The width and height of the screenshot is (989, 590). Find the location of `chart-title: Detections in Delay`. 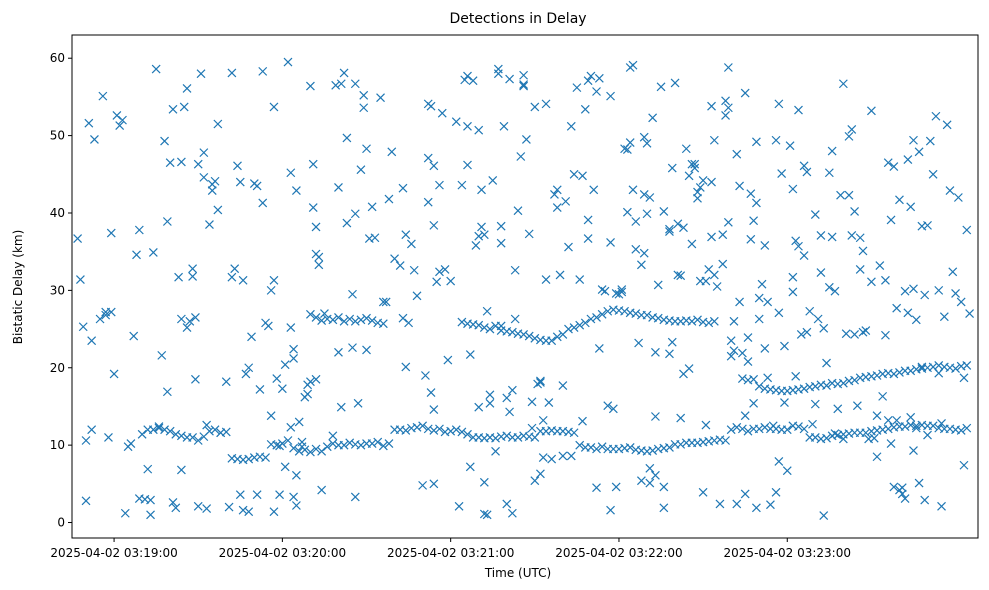

chart-title: Detections in Delay is located at coordinates (517, 19).